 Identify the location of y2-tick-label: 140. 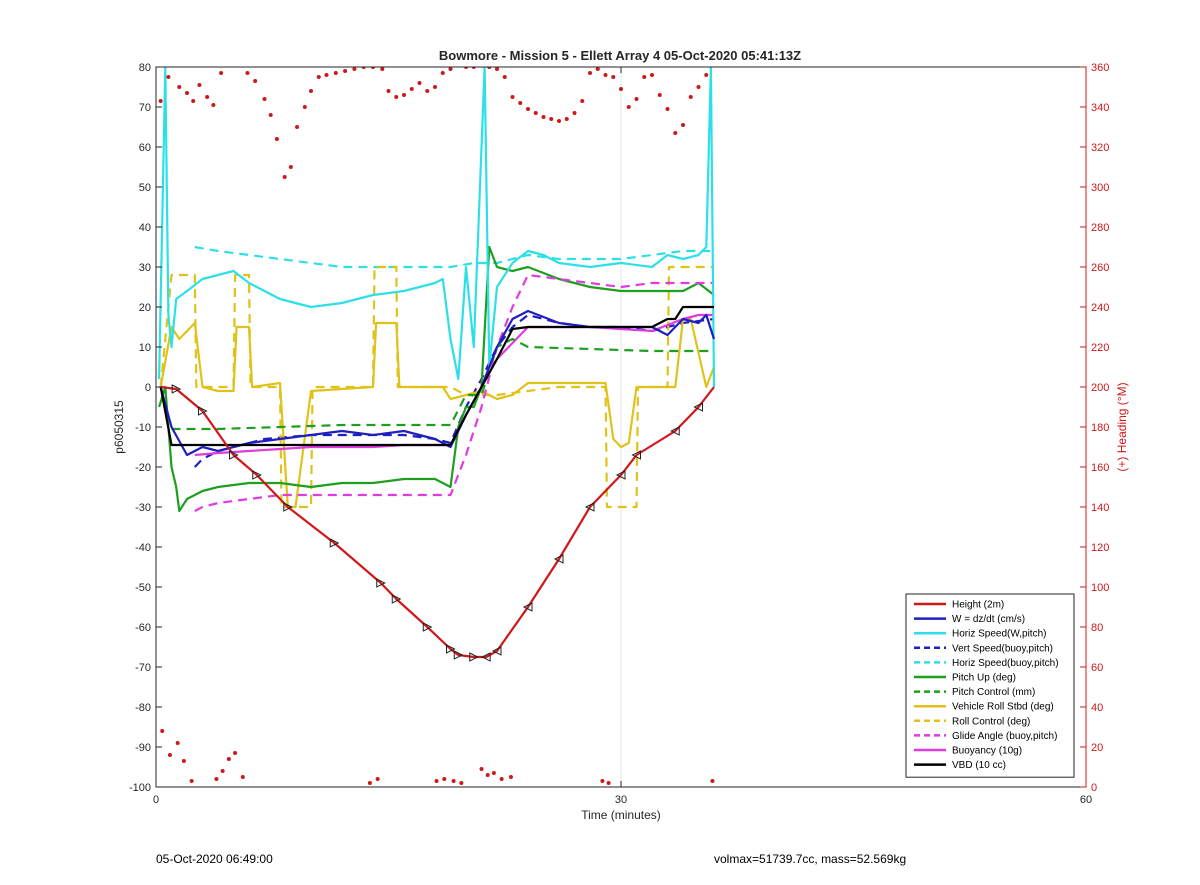
(1100, 508).